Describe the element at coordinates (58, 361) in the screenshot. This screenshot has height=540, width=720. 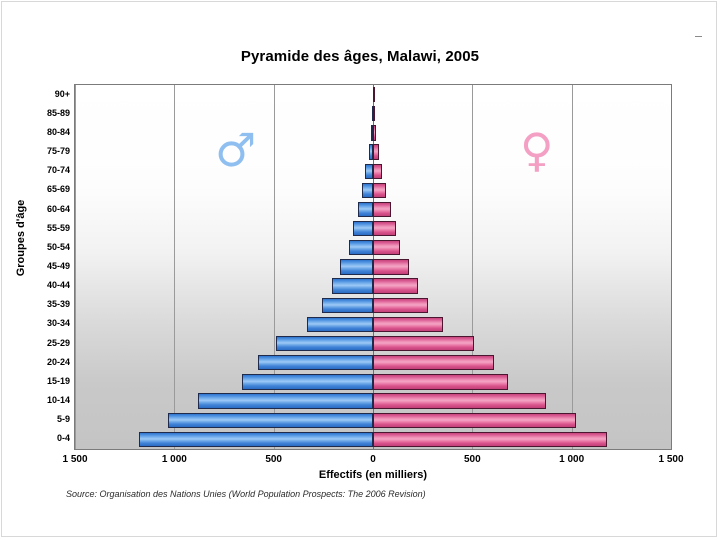
I see `y-tick-20-24: 20-24` at that location.